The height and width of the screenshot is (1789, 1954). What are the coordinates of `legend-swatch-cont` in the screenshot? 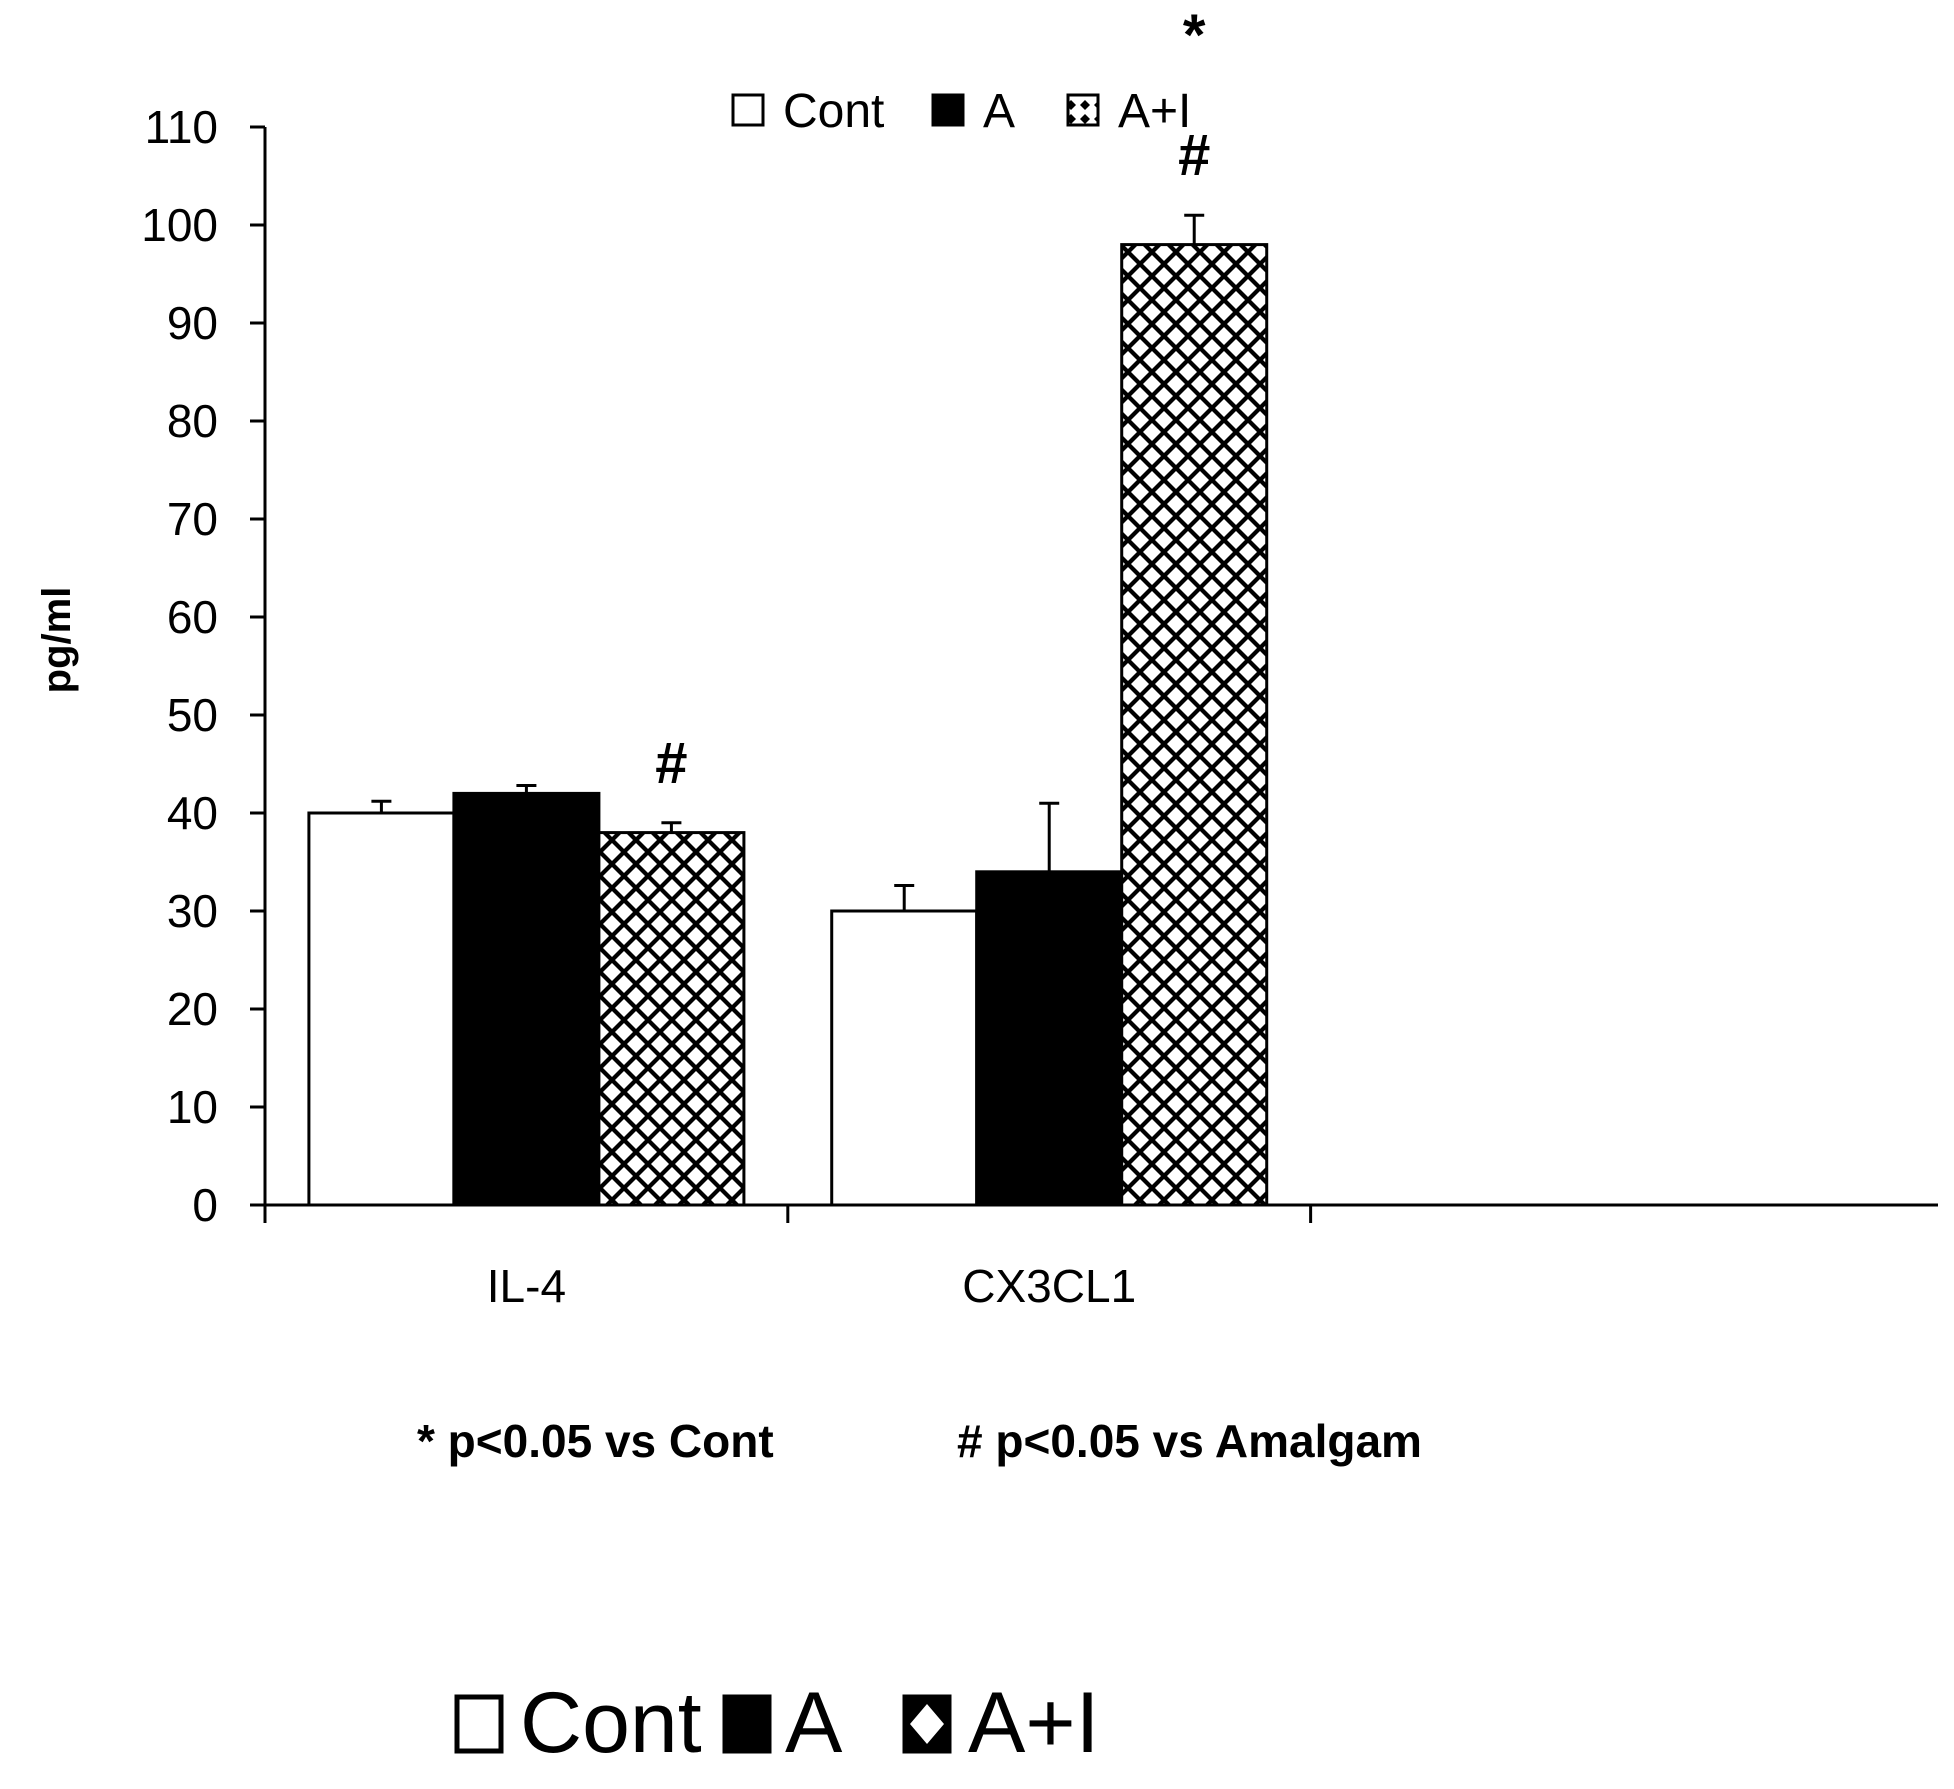 It's located at (748, 110).